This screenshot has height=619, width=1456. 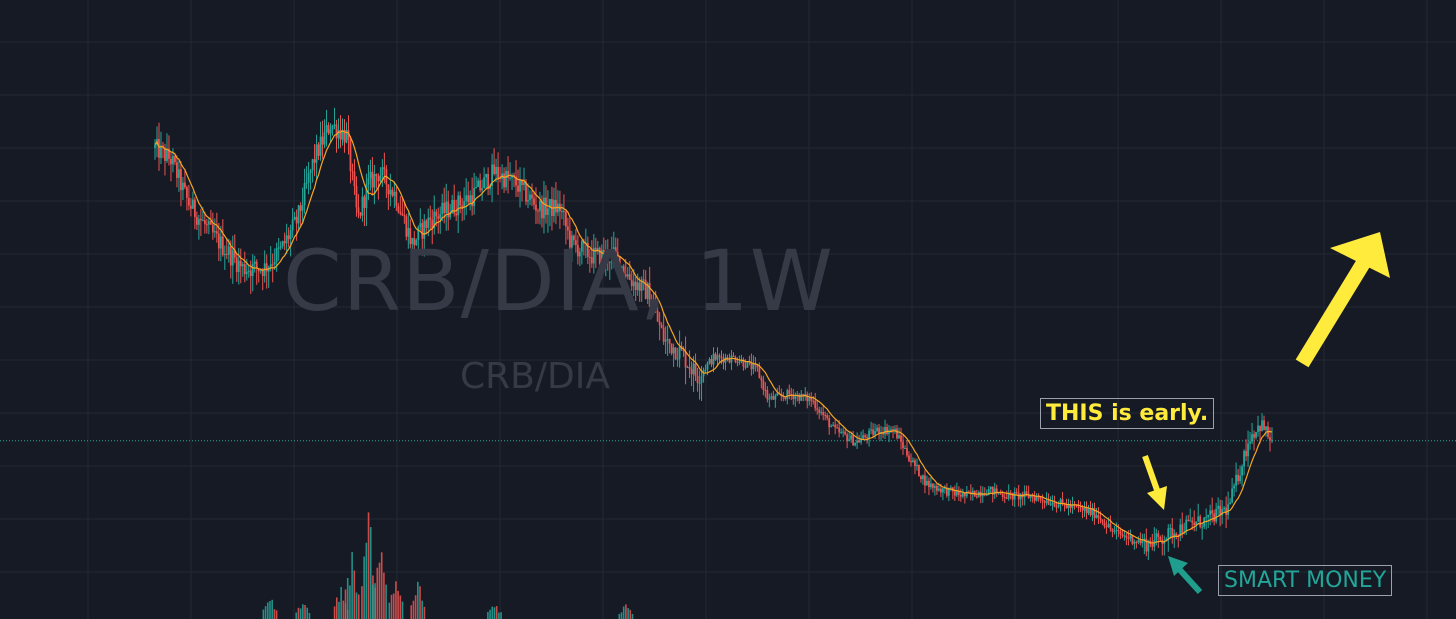 I want to click on annotation-arrows, so click(x=1266, y=413).